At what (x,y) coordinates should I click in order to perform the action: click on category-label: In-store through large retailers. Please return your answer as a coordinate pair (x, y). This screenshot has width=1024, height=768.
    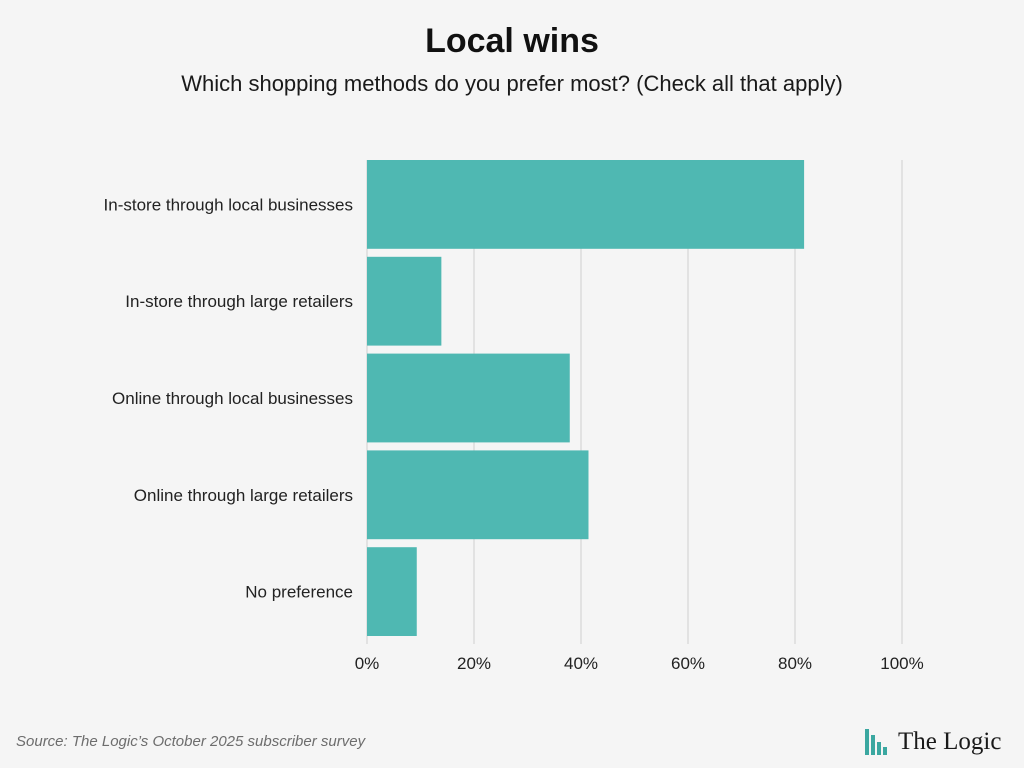
    Looking at the image, I should click on (239, 301).